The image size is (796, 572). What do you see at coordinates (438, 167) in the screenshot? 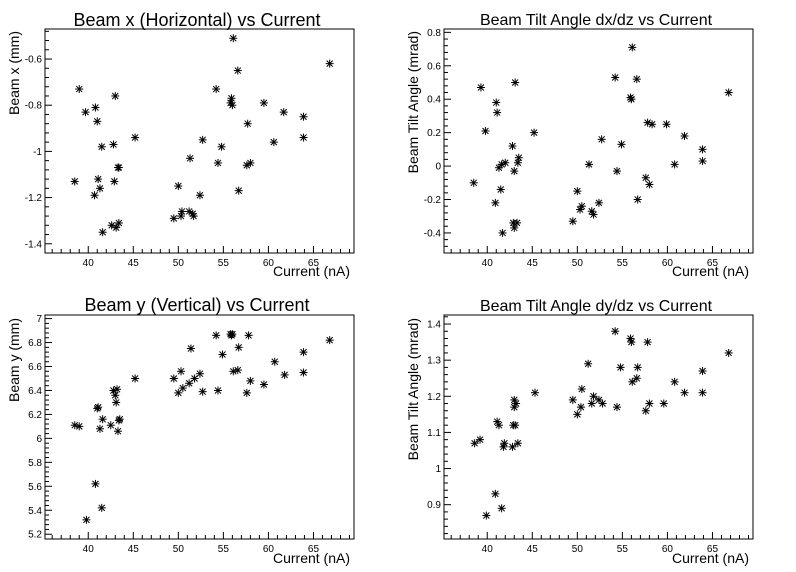
I see `y-tick-label: 0` at bounding box center [438, 167].